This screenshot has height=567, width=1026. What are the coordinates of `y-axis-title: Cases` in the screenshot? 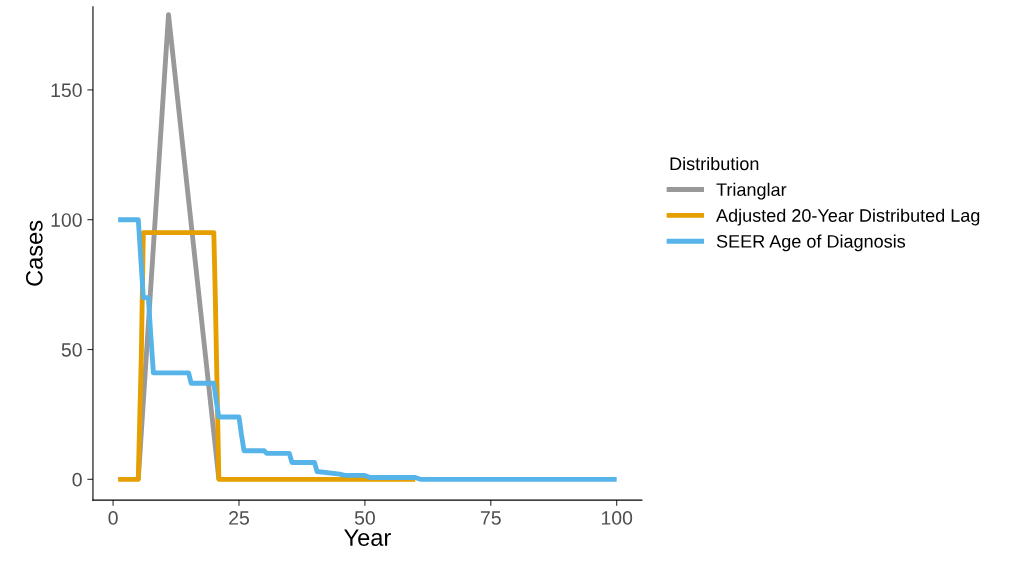 It's located at (34, 253).